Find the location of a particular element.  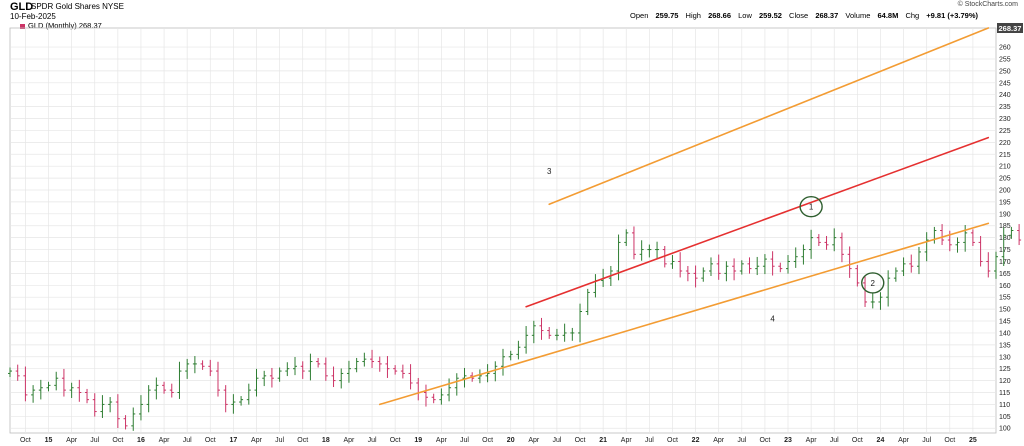

y-tick-label: 250 is located at coordinates (1005, 71).